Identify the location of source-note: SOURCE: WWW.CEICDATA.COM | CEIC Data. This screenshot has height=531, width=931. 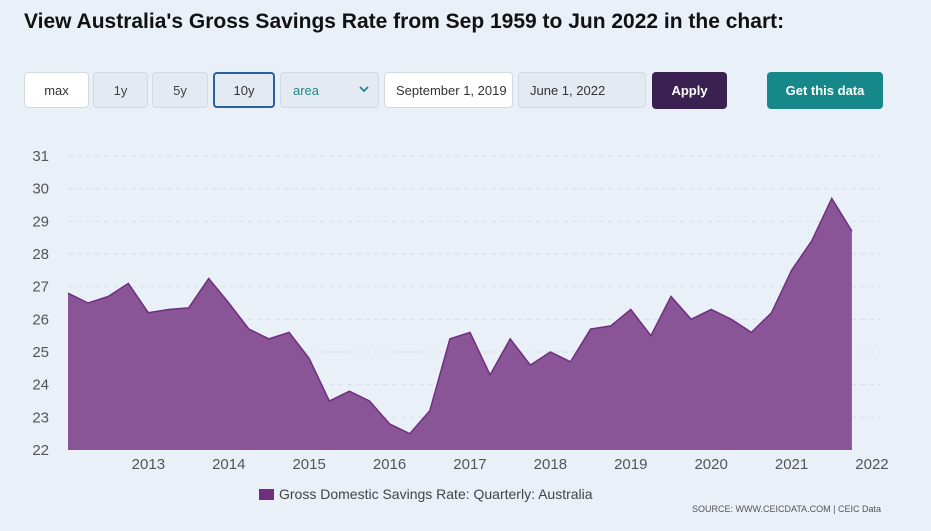
(786, 509).